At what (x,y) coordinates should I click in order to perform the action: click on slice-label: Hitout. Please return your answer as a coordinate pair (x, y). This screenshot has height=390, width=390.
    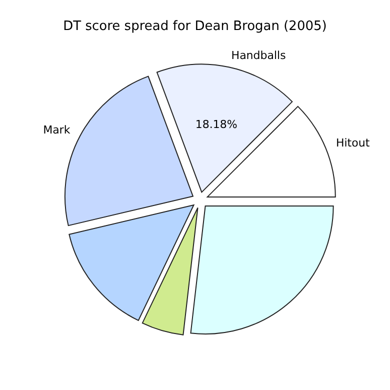
    Looking at the image, I should click on (353, 143).